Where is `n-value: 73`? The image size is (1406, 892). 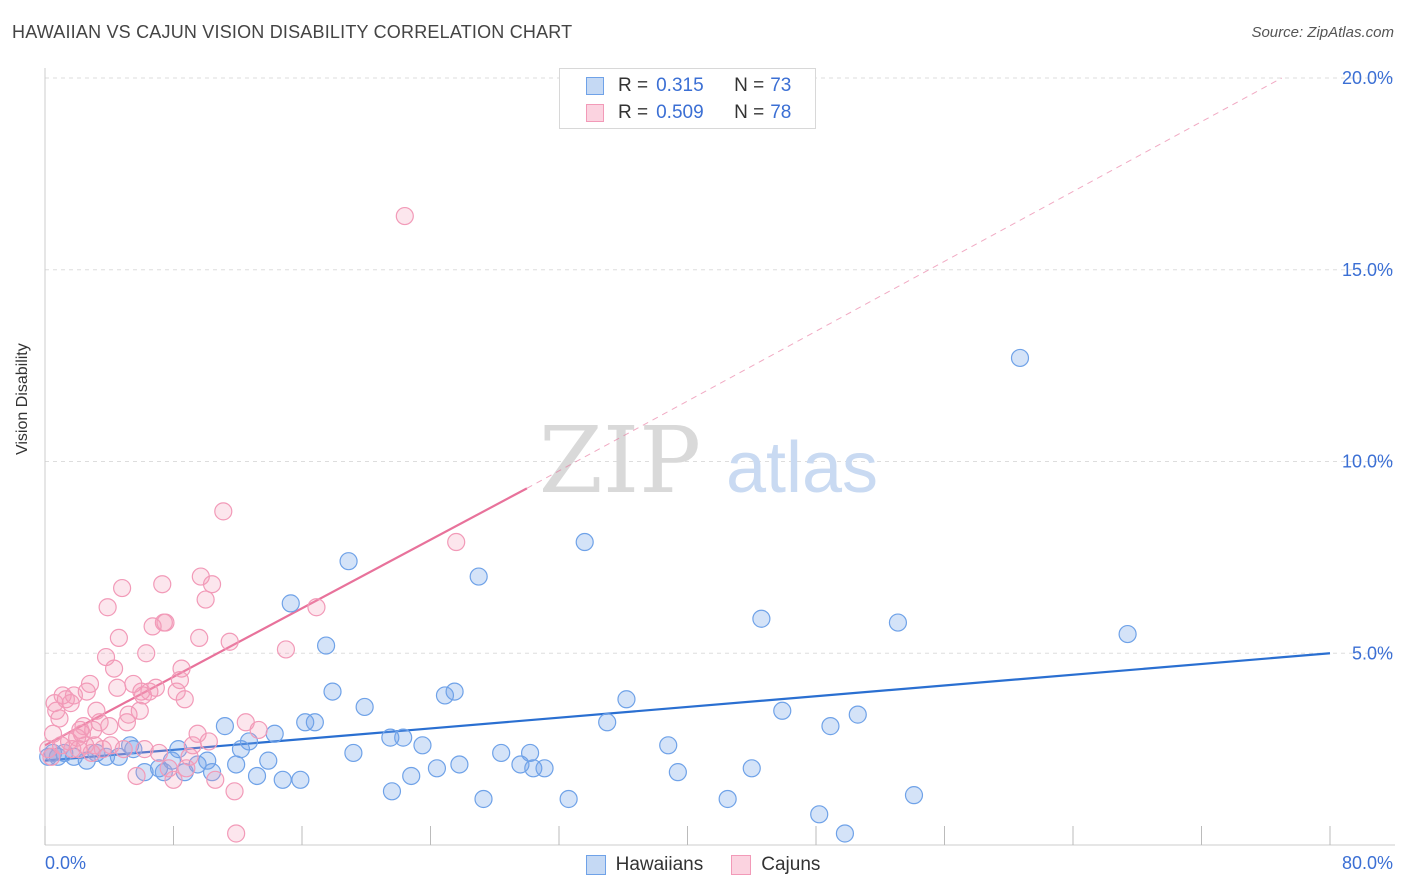
n-value: 73 is located at coordinates (781, 85).